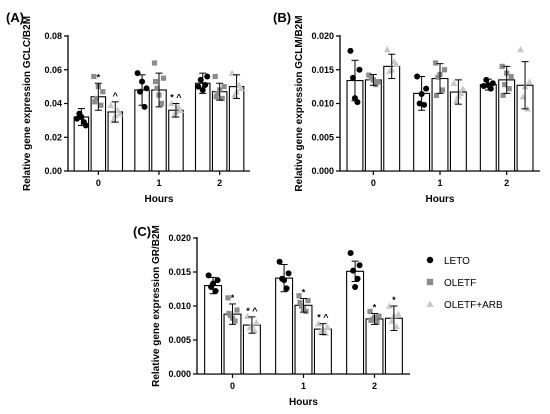 The image size is (550, 414). What do you see at coordinates (457, 261) in the screenshot?
I see `legend-label-leto: LETO` at bounding box center [457, 261].